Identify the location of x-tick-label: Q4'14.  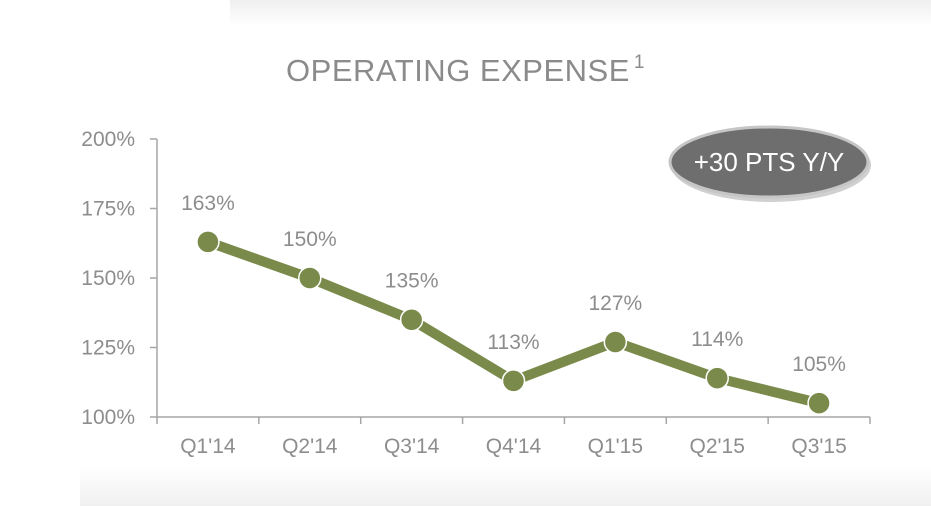
(514, 446).